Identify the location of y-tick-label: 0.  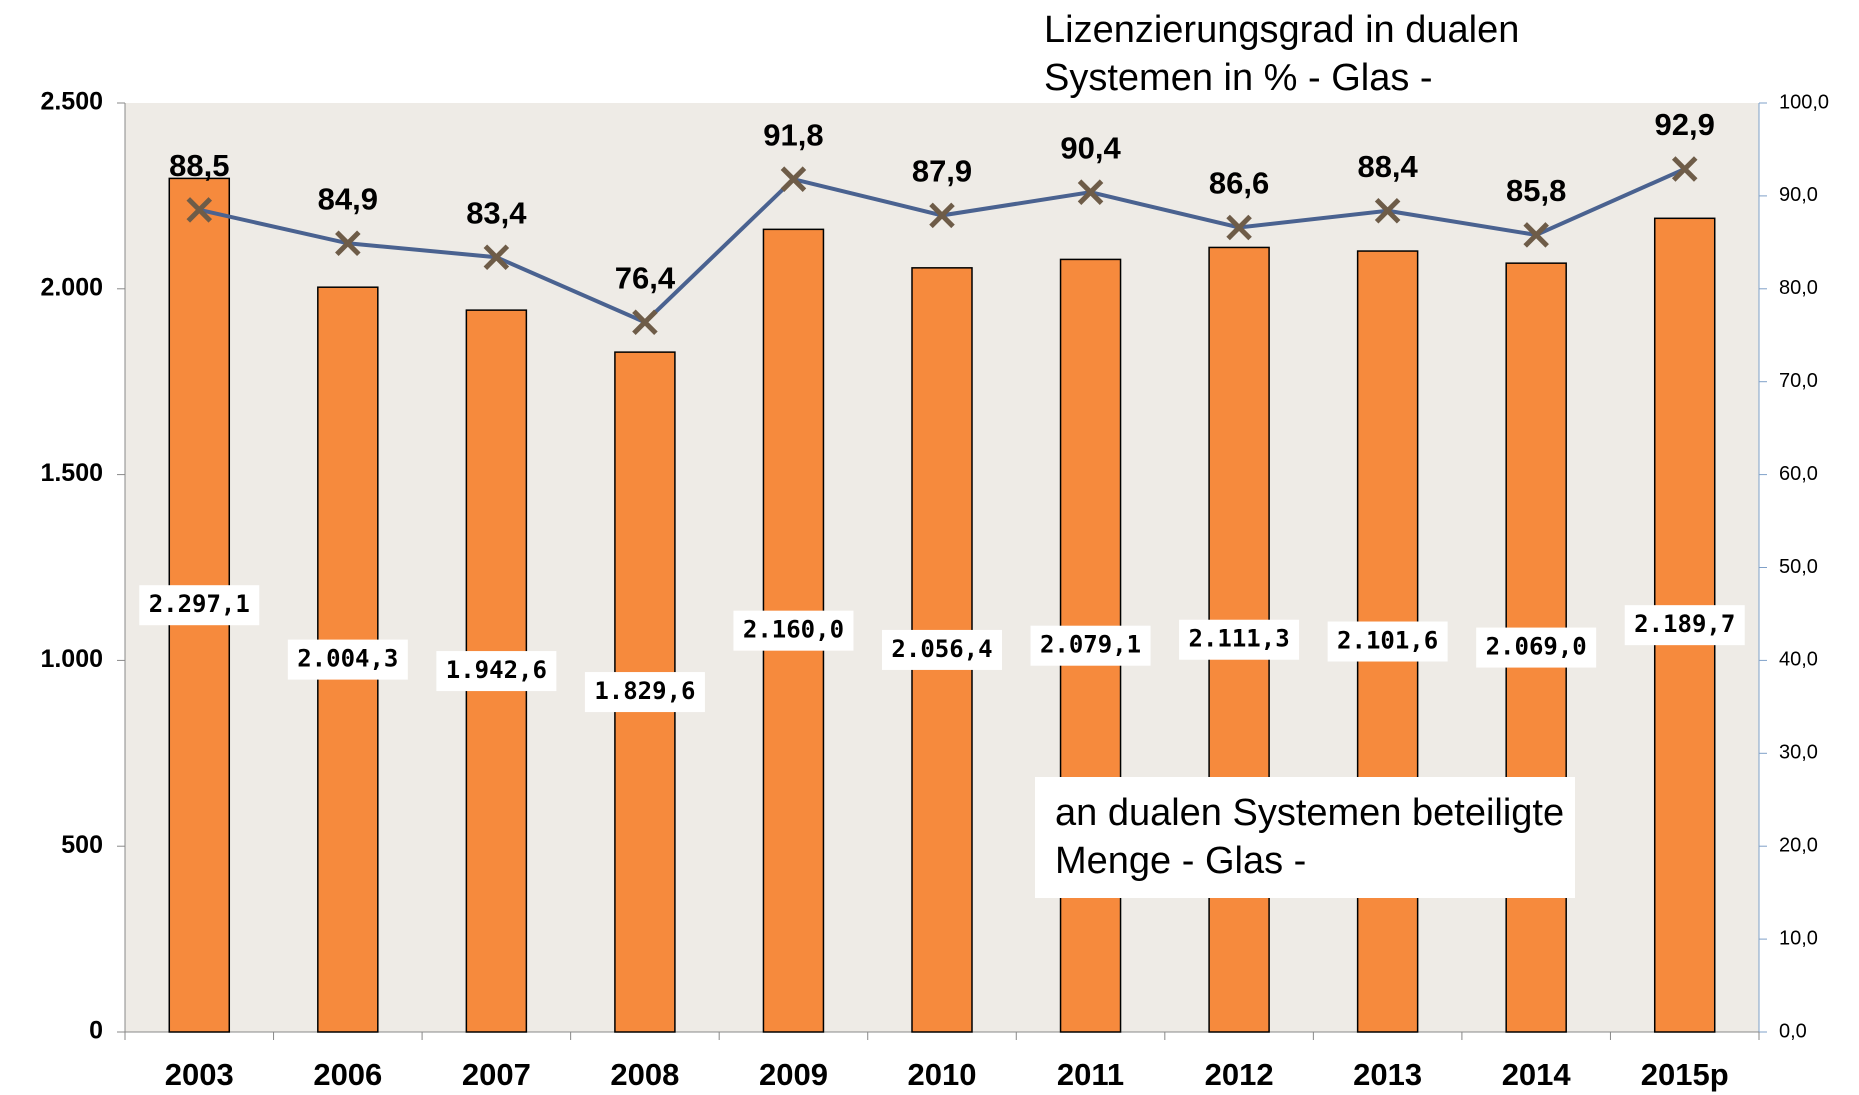
(96, 1031).